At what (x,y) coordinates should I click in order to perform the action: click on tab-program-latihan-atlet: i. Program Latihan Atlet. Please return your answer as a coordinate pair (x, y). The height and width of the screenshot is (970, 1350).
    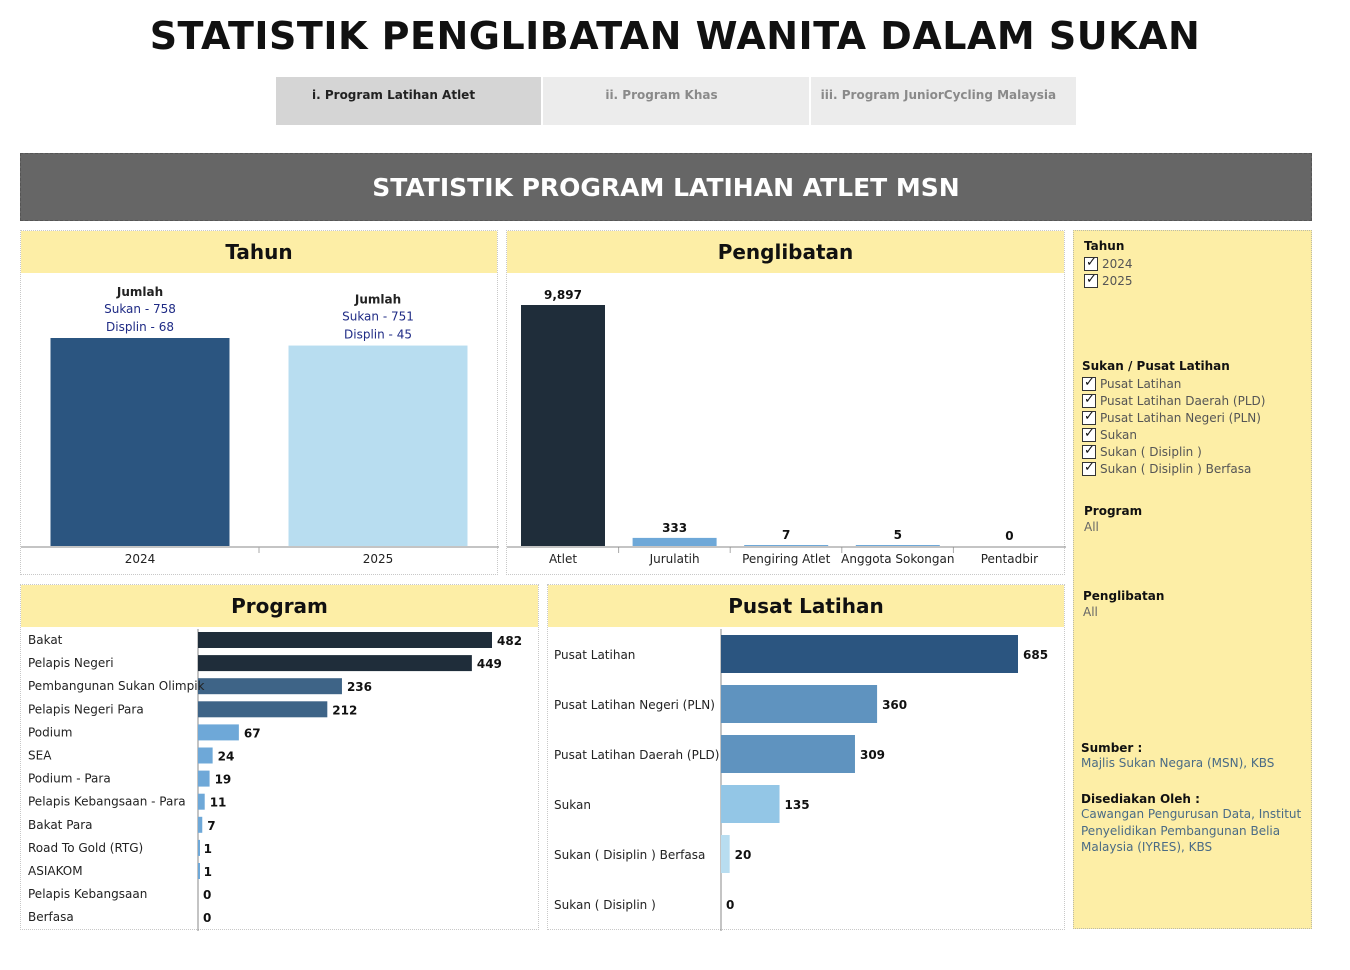
    Looking at the image, I should click on (409, 101).